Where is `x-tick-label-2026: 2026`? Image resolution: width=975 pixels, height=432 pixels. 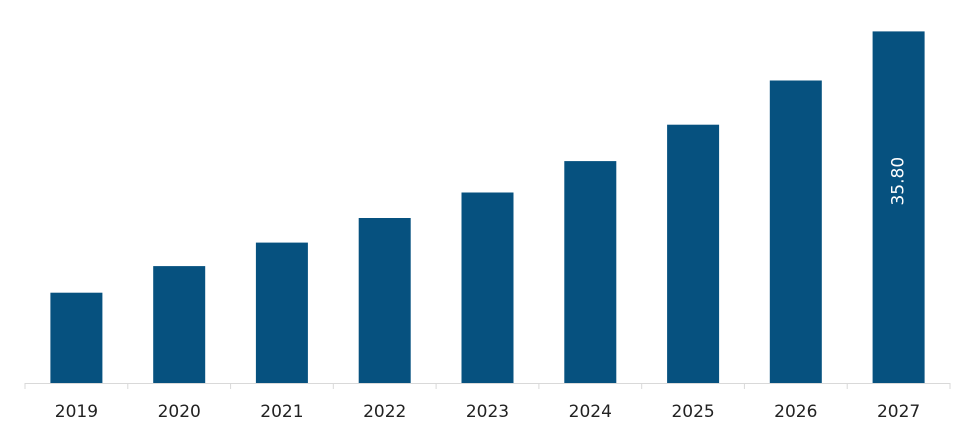 x-tick-label-2026: 2026 is located at coordinates (795, 412).